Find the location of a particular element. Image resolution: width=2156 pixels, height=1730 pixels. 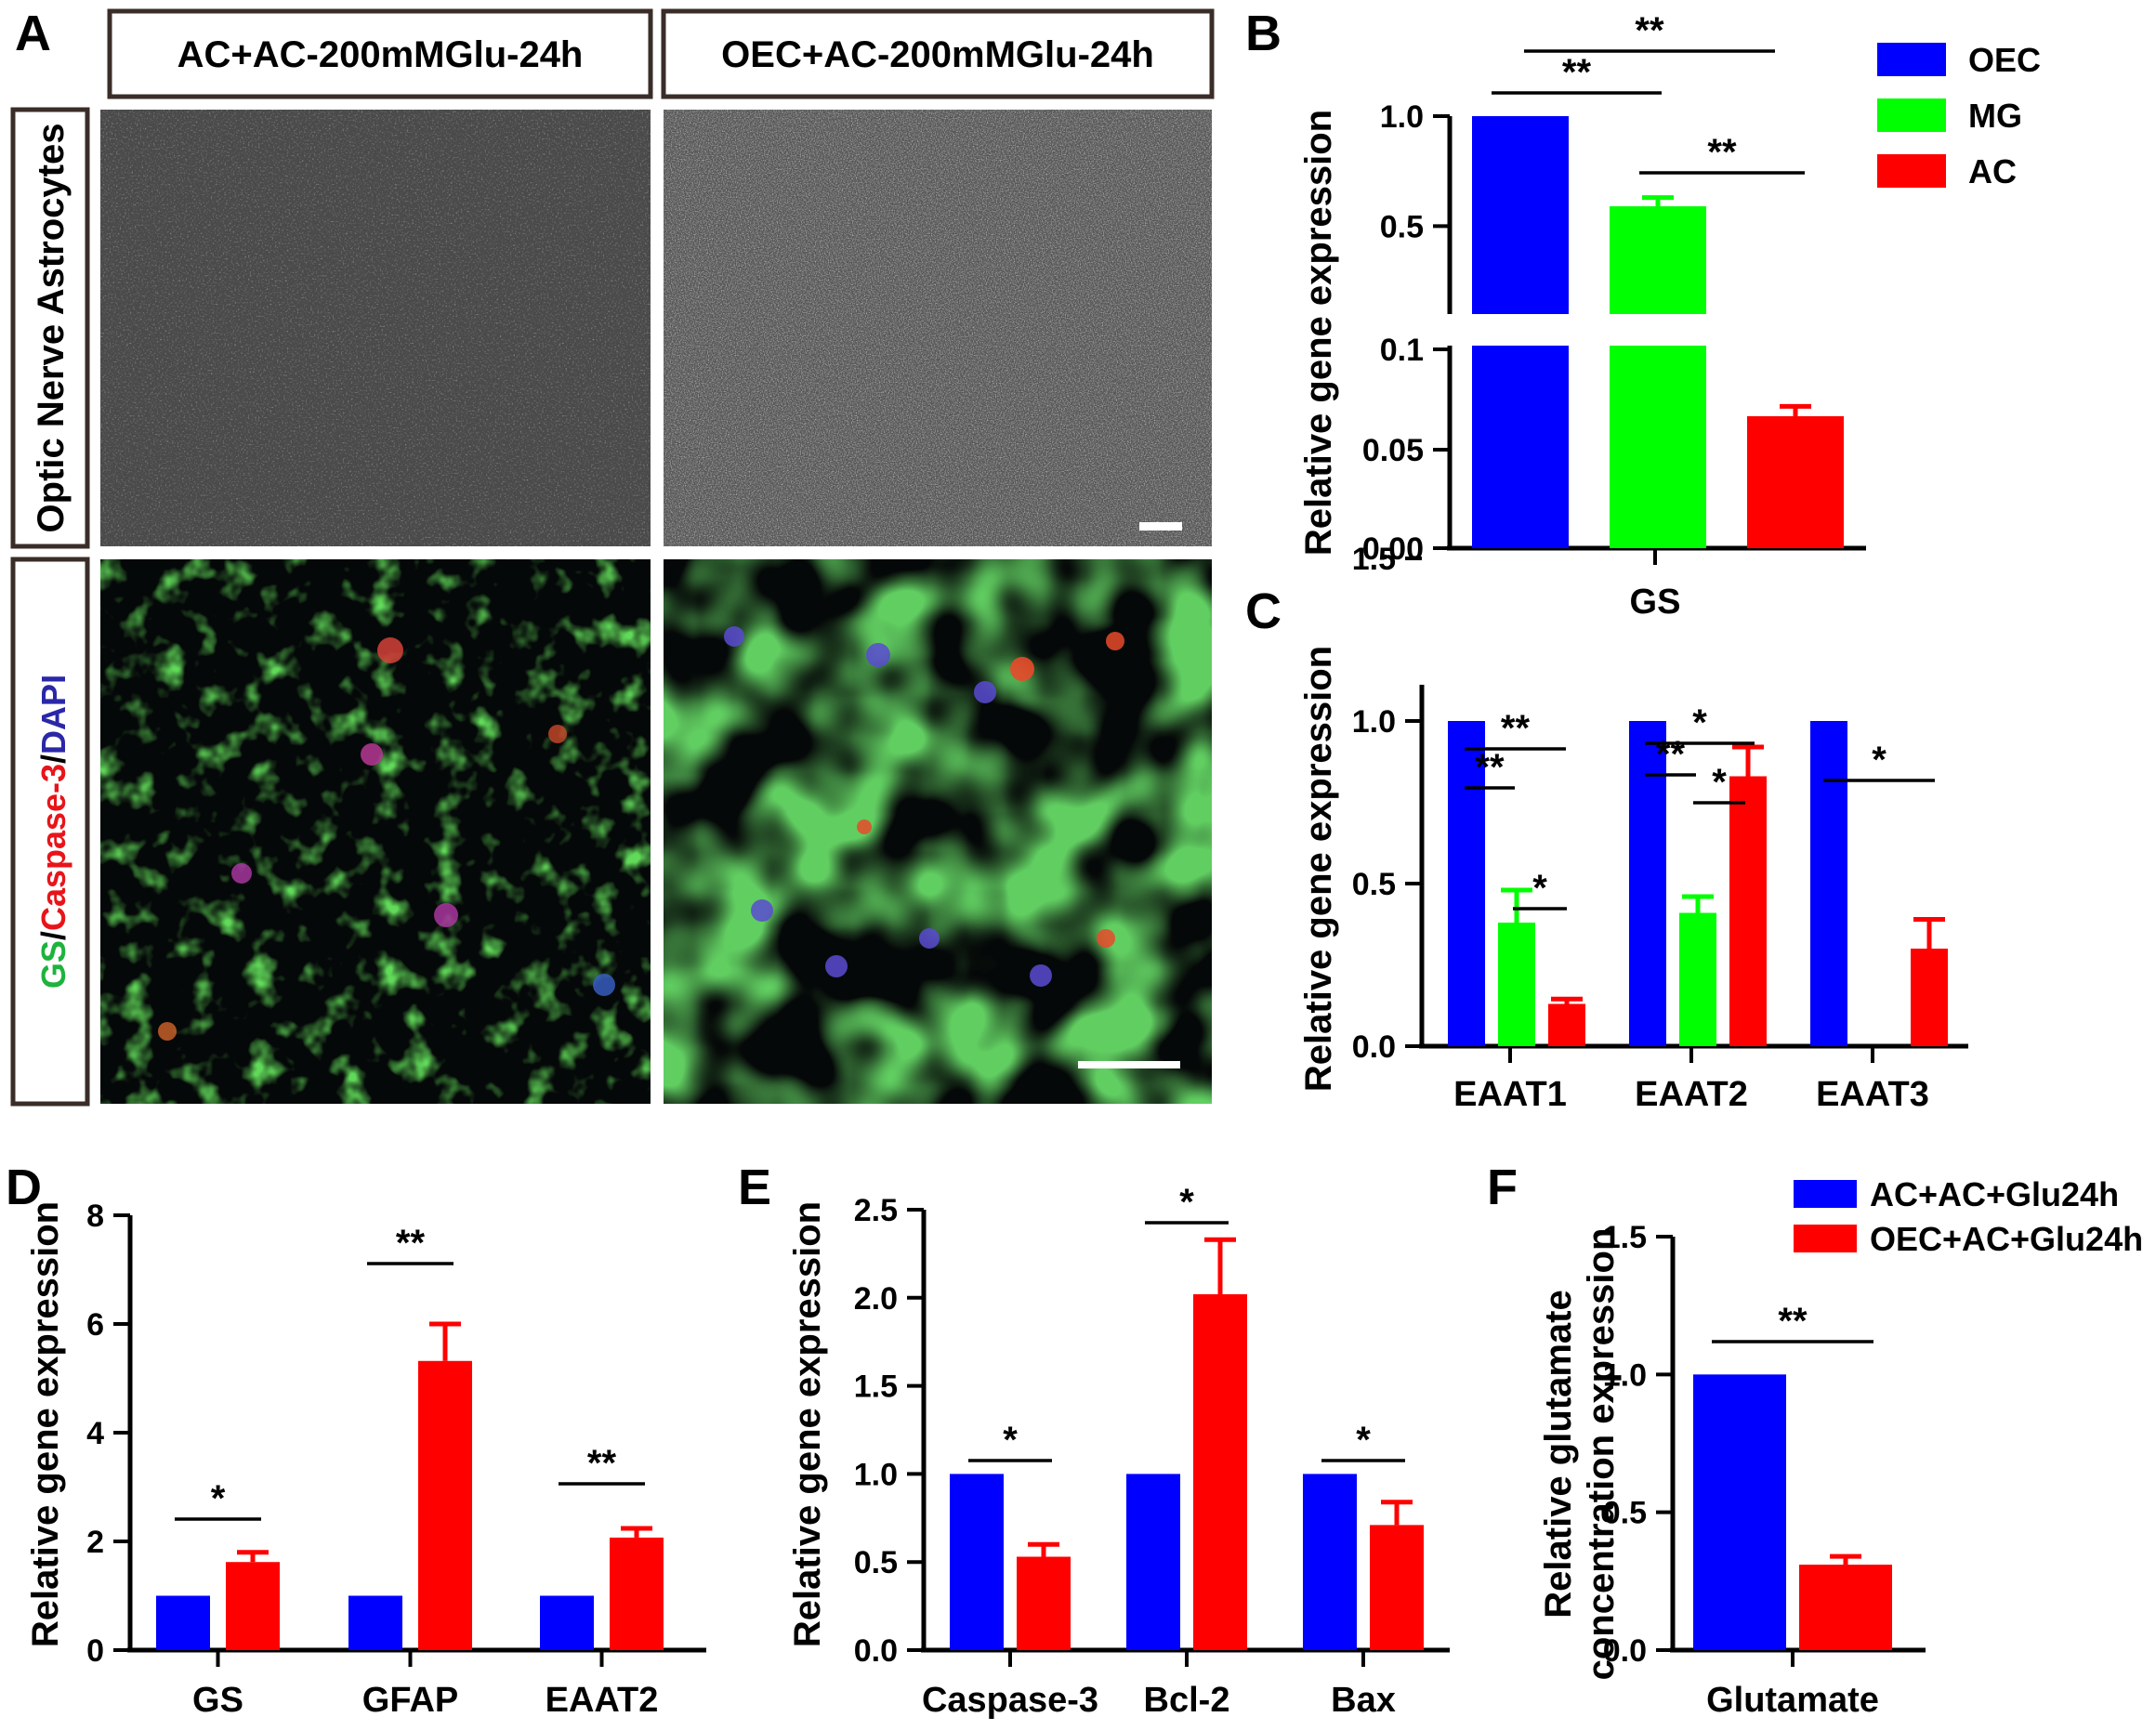

chart-c-sig-eaat3-label: * is located at coordinates (1879, 760).